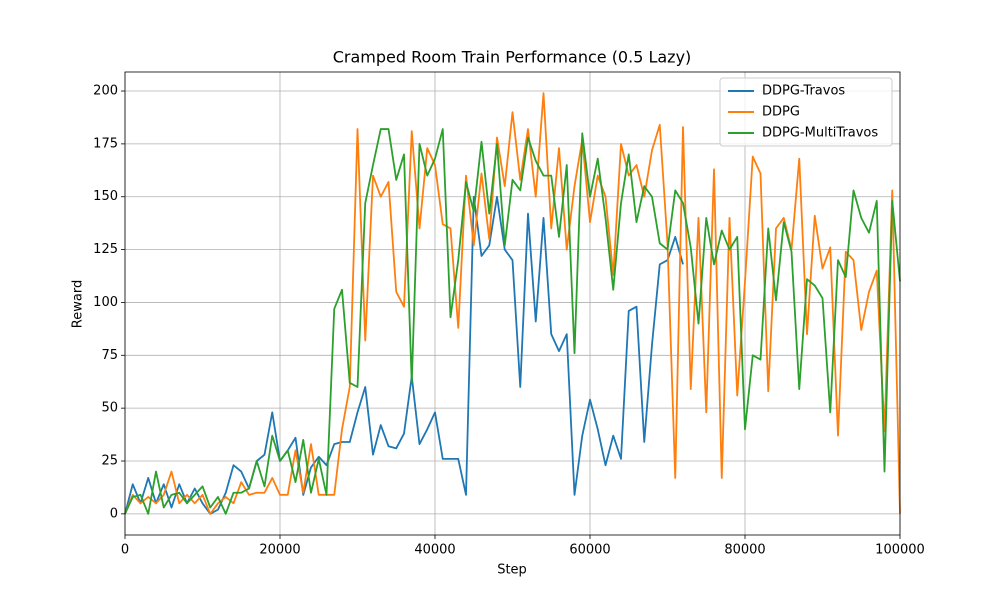  What do you see at coordinates (806, 112) in the screenshot?
I see `legend-box` at bounding box center [806, 112].